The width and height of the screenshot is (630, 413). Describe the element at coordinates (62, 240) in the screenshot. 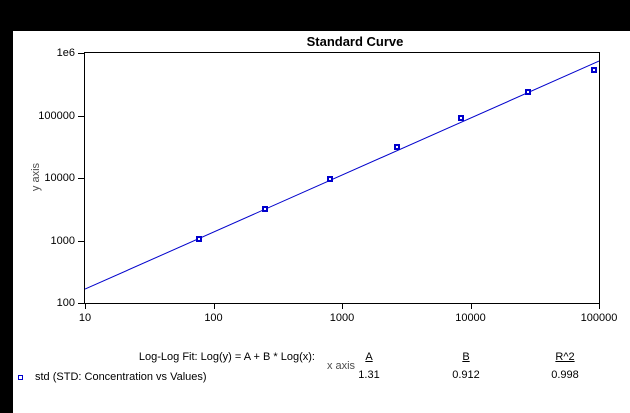

I see `y-tick-label: 1000` at that location.